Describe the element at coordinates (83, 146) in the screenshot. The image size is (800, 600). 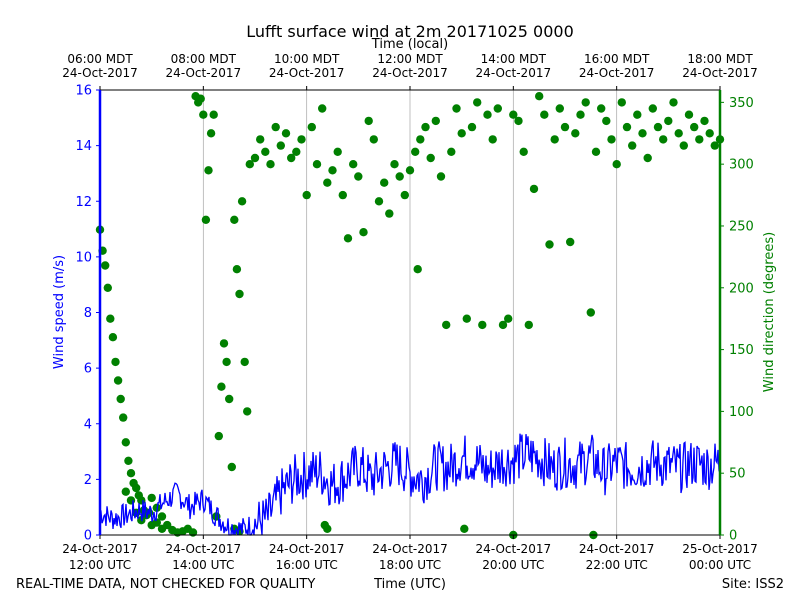
I see `left-tick-label: 14` at that location.